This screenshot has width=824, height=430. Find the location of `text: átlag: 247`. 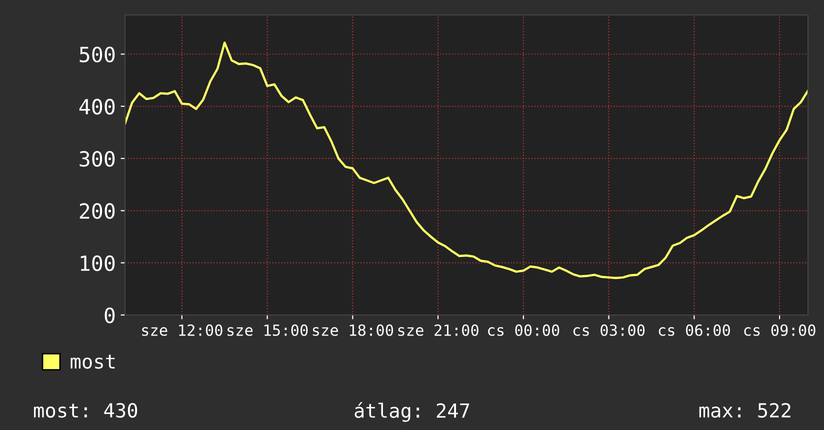

text: átlag: 247 is located at coordinates (412, 412).